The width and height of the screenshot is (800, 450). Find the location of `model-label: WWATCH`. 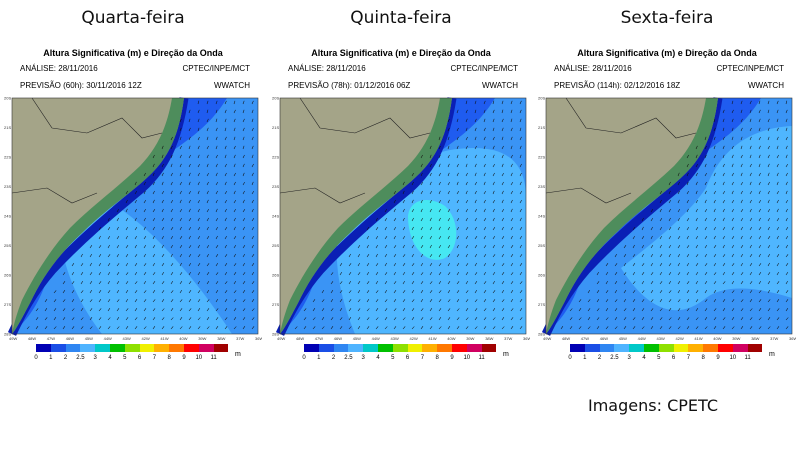

model-label: WWATCH is located at coordinates (766, 85).